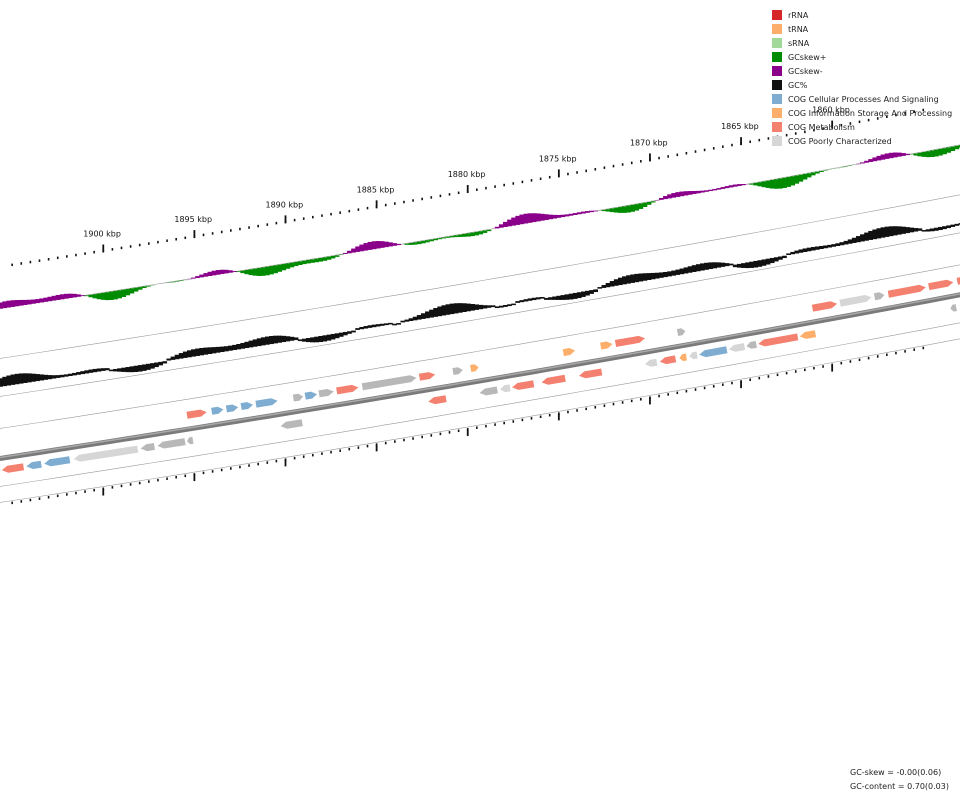 The image size is (960, 800). I want to click on ruler-label: 1900 kbp, so click(102, 234).